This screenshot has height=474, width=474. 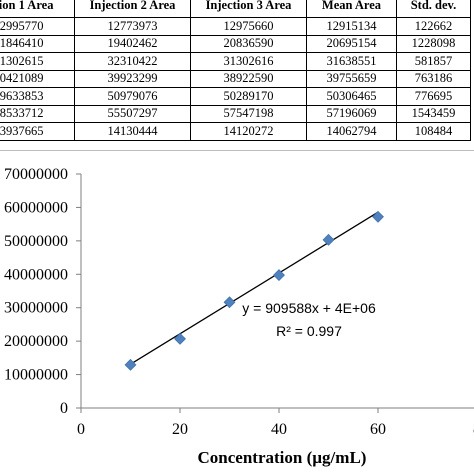 What do you see at coordinates (351, 9) in the screenshot?
I see `table-header-cell: Mean Area` at bounding box center [351, 9].